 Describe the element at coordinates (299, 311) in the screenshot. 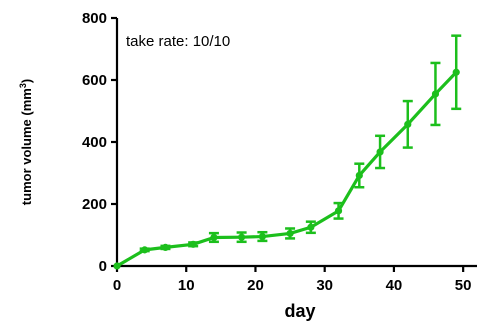

I see `x-axis-title: day` at that location.